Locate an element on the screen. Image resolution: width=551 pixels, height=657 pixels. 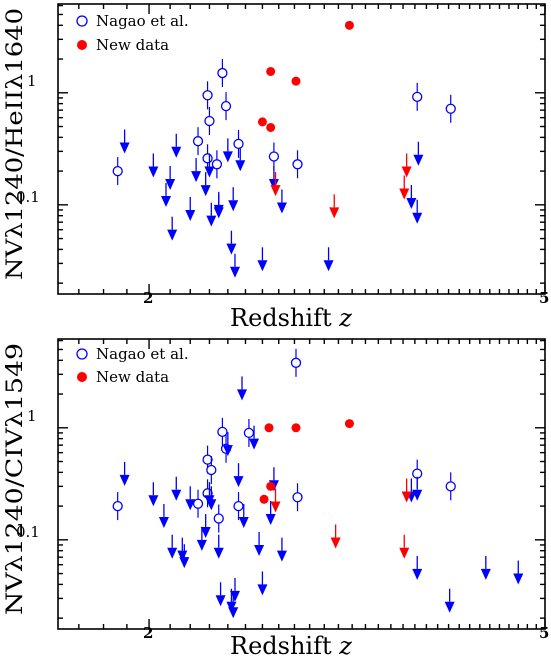
y-tick-label-top-0.1: 0.1 is located at coordinates (28, 197).